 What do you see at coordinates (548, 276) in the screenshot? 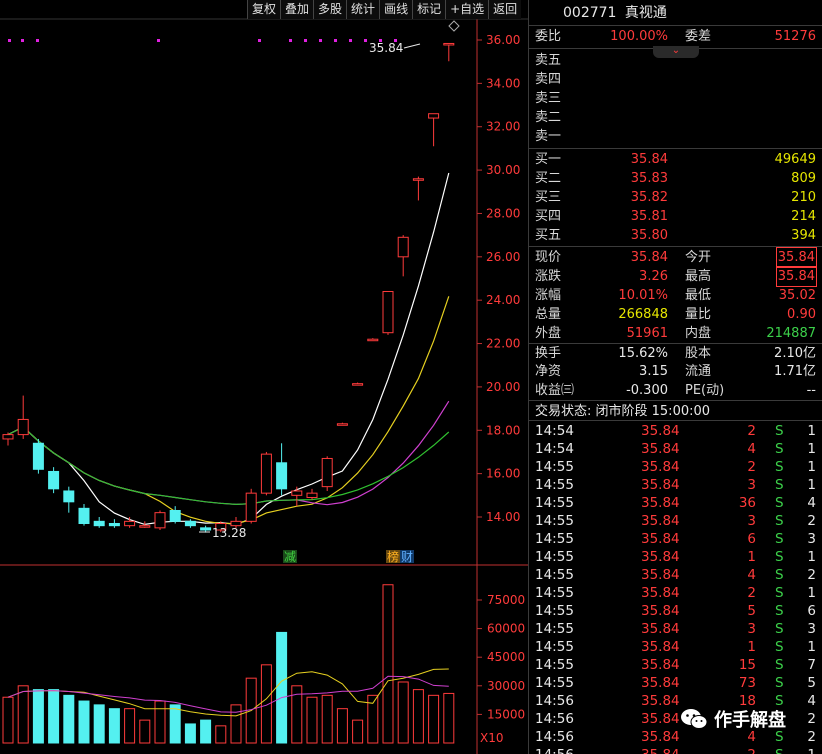
I see `quote-label: 涨跌` at bounding box center [548, 276].